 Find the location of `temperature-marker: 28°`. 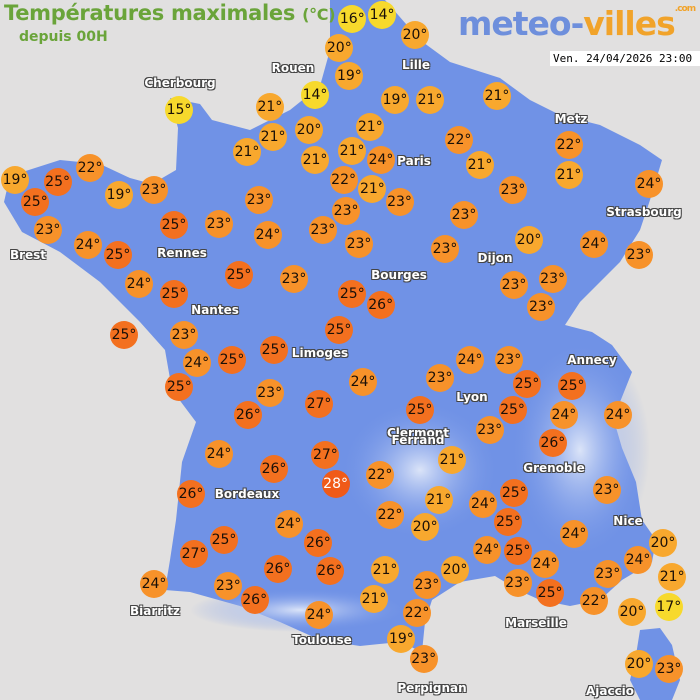

temperature-marker: 28° is located at coordinates (335, 483).